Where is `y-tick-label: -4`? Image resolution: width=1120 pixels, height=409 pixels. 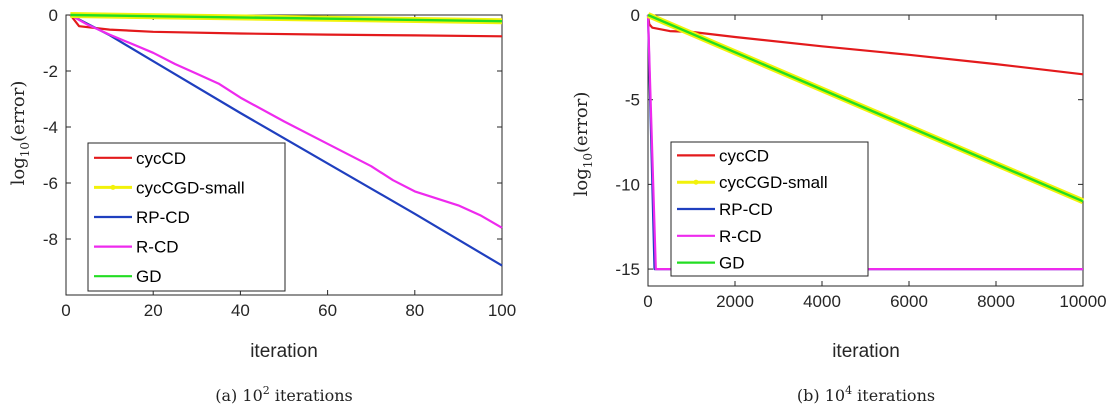
y-tick-label: -4 is located at coordinates (50, 127).